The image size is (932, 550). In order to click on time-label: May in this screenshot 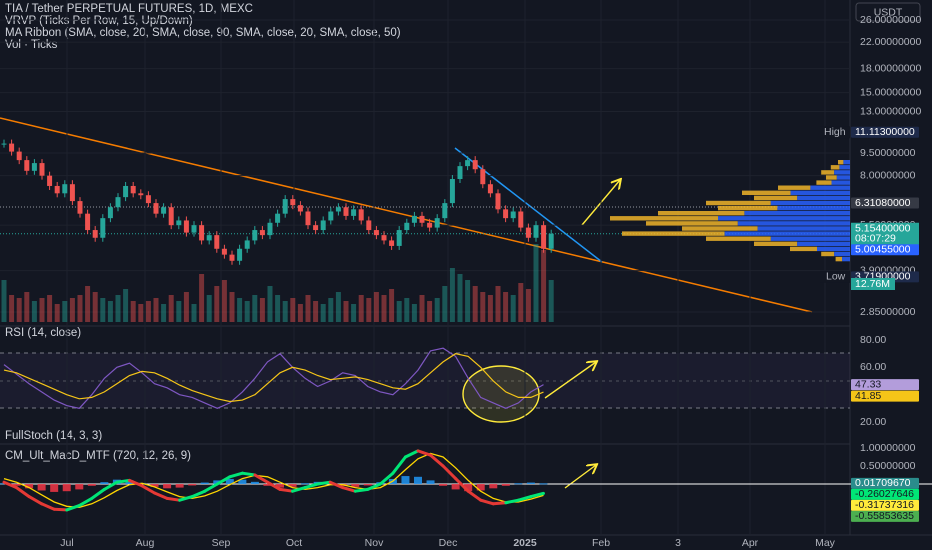, I will do `click(825, 543)`.